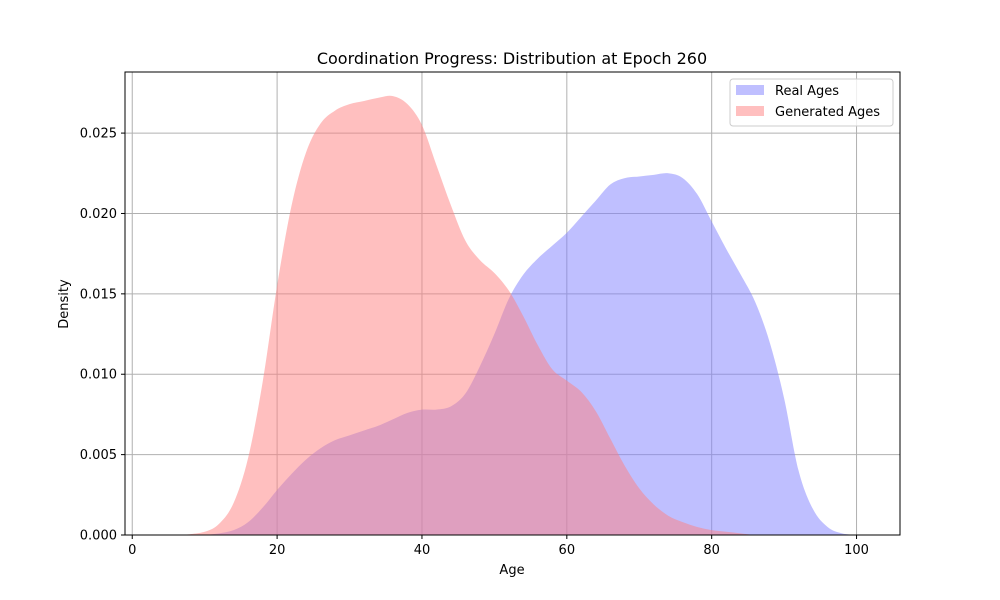 The width and height of the screenshot is (1000, 600). I want to click on x-tick-label: 0, so click(132, 550).